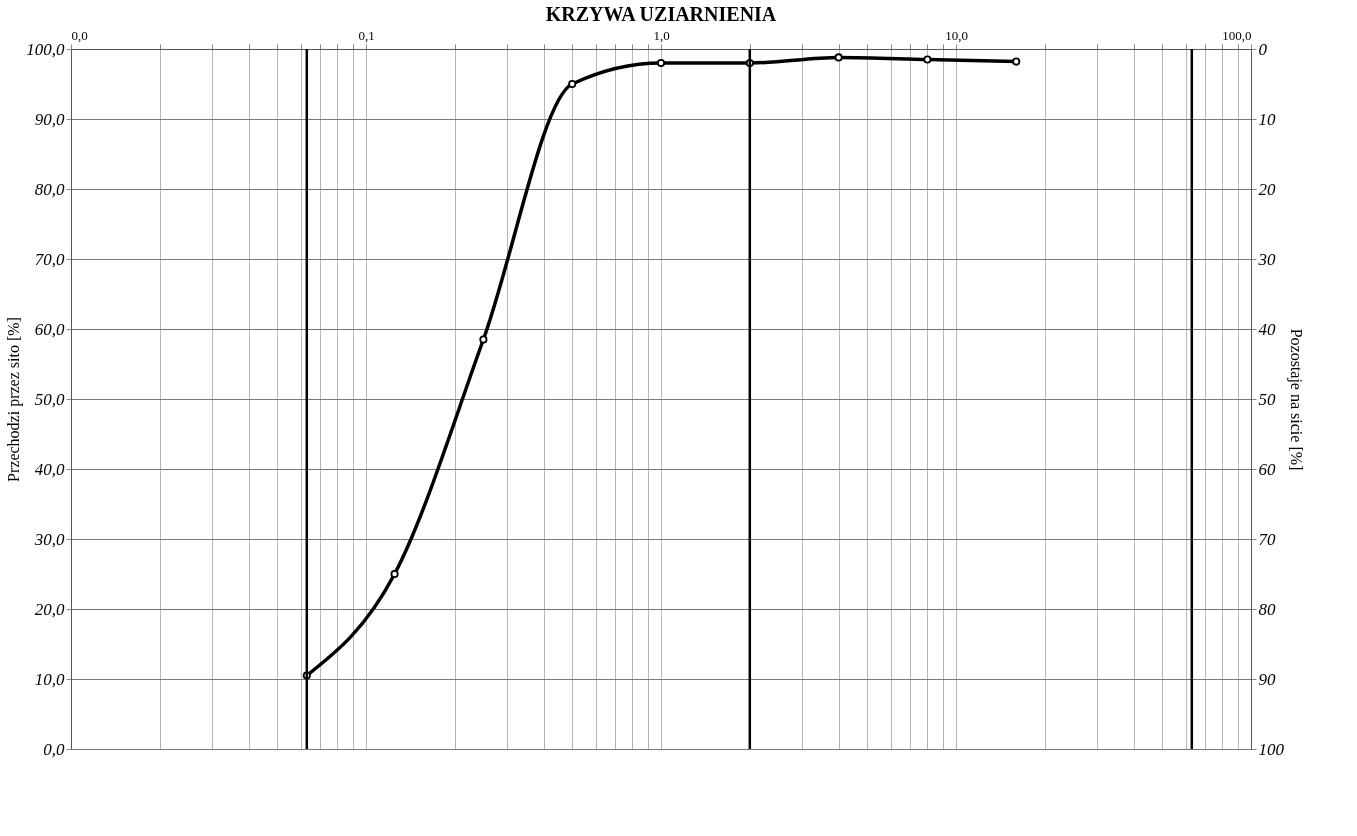 The width and height of the screenshot is (1357, 836). What do you see at coordinates (1267, 609) in the screenshot?
I see `y2-tick-label: 80` at bounding box center [1267, 609].